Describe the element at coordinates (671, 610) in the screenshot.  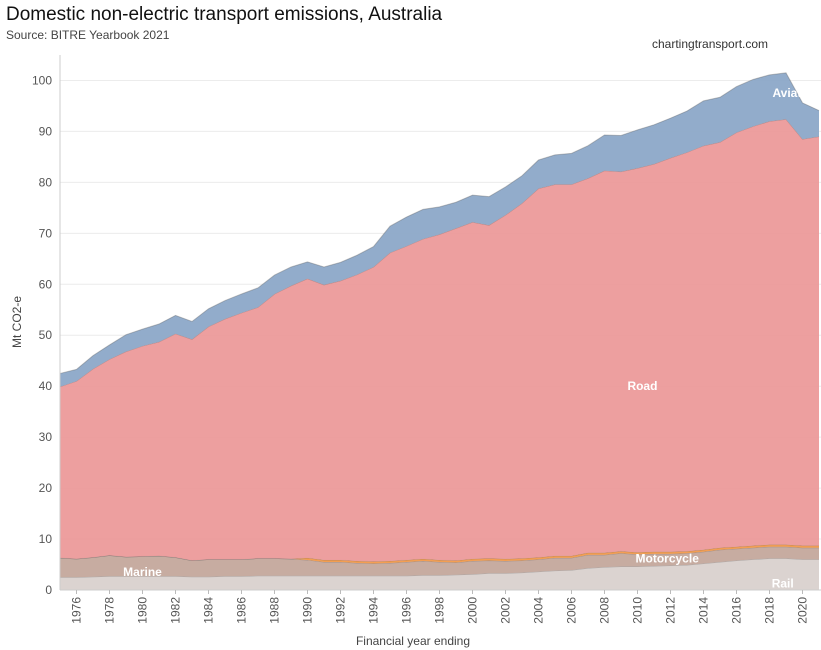
I see `x-tick-label: 2012` at that location.